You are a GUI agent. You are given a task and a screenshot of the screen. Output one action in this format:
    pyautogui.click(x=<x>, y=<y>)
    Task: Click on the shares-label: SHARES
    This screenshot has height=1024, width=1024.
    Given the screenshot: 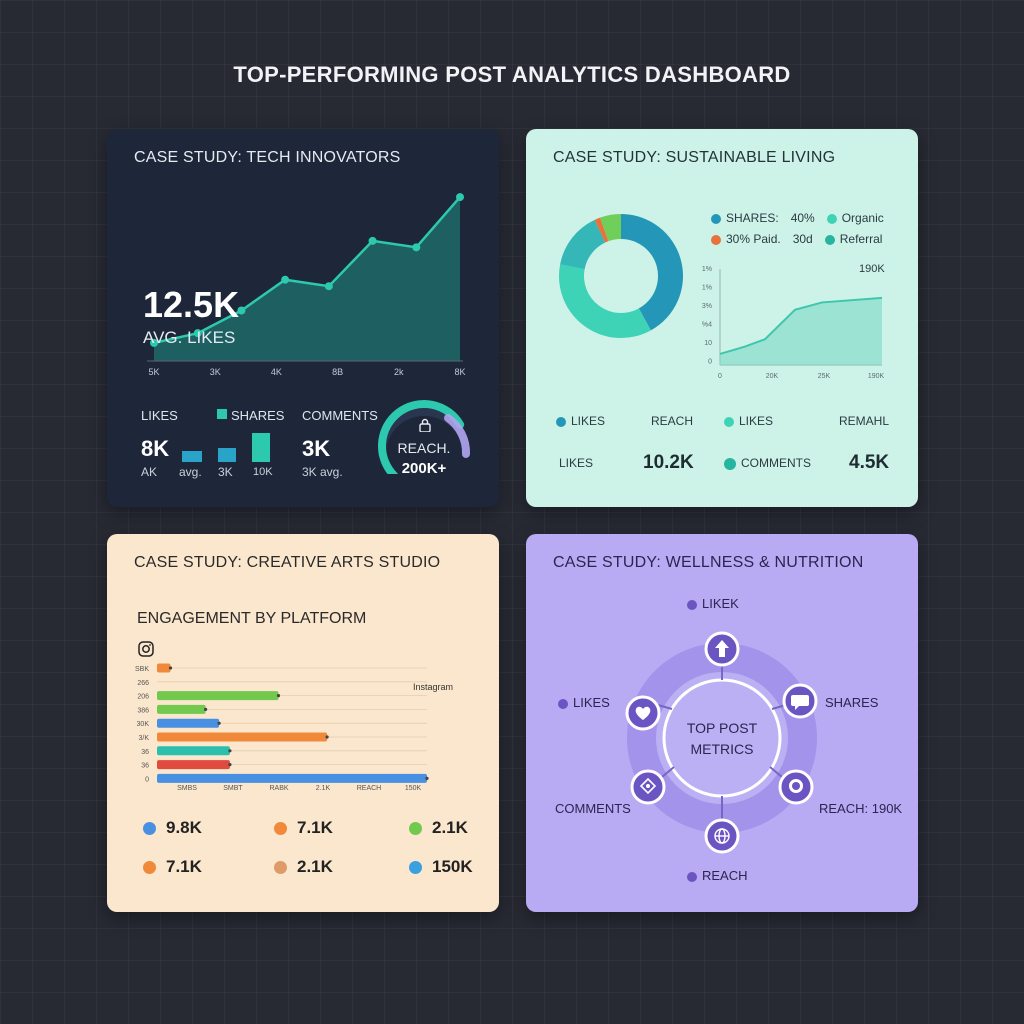 What is the action you would take?
    pyautogui.click(x=258, y=415)
    